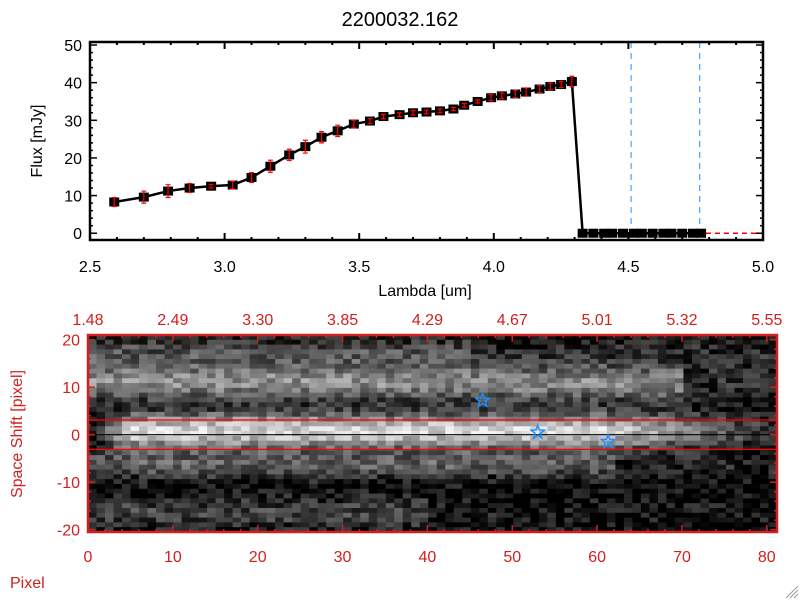 Image resolution: width=800 pixels, height=600 pixels. What do you see at coordinates (792, 592) in the screenshot?
I see `resize-grip-icon` at bounding box center [792, 592].